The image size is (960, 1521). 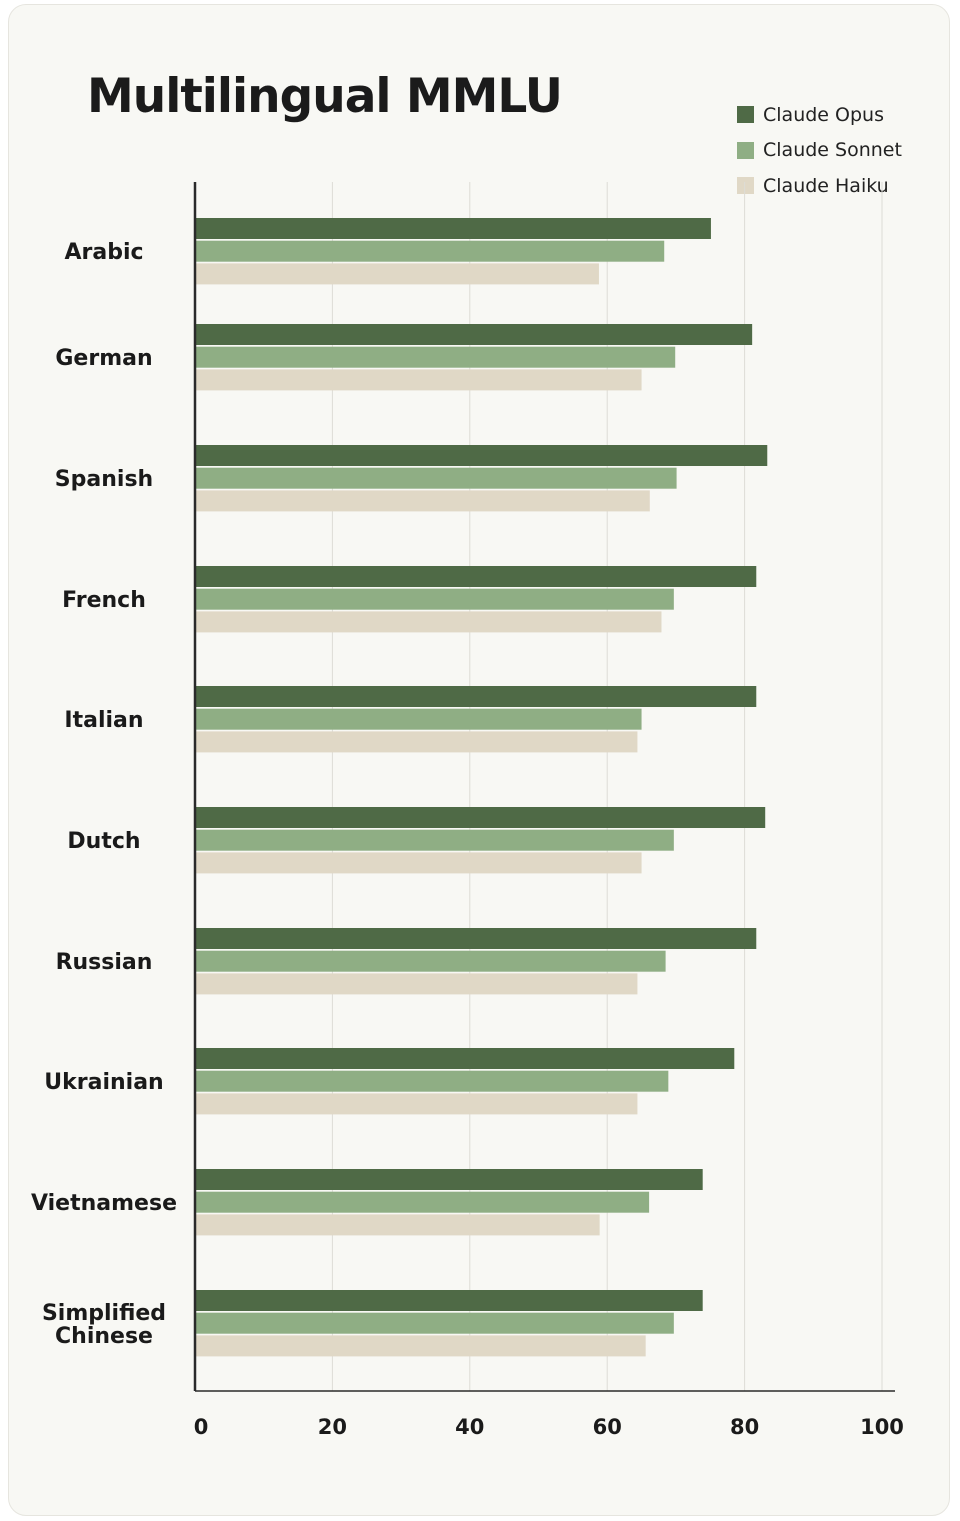 What do you see at coordinates (332, 1427) in the screenshot?
I see `x-tick-label: 20` at bounding box center [332, 1427].